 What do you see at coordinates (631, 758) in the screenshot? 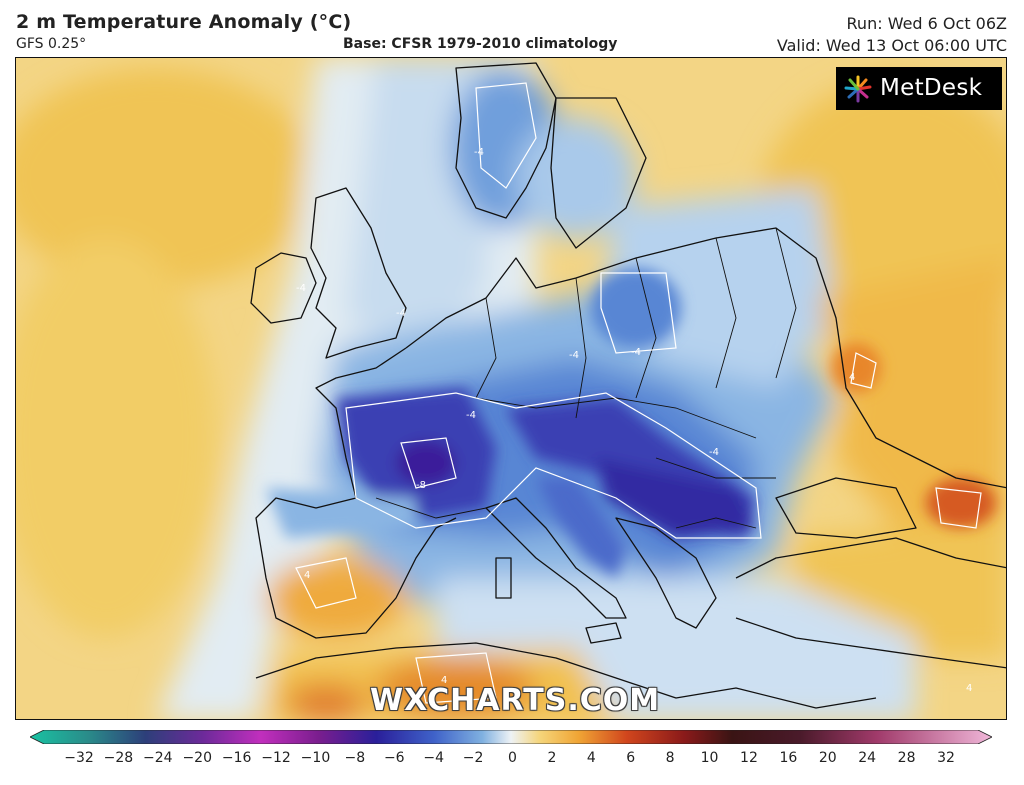
I see `colorbar-tick-label: 6` at bounding box center [631, 758].